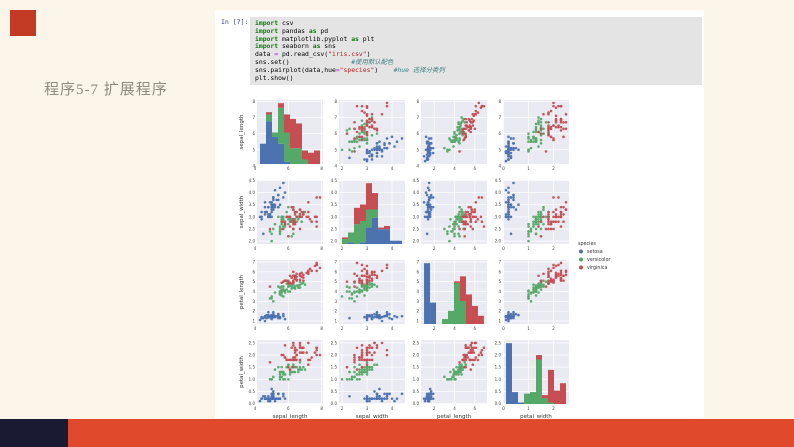 This screenshot has width=794, height=447. I want to click on y-axis-label: petal_width, so click(242, 372).